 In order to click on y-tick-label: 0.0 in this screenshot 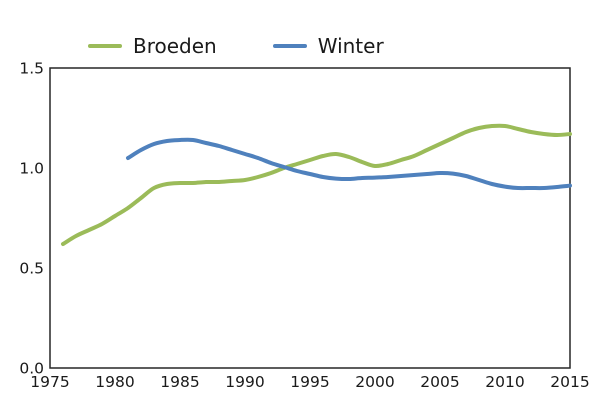, I will do `click(31, 369)`.